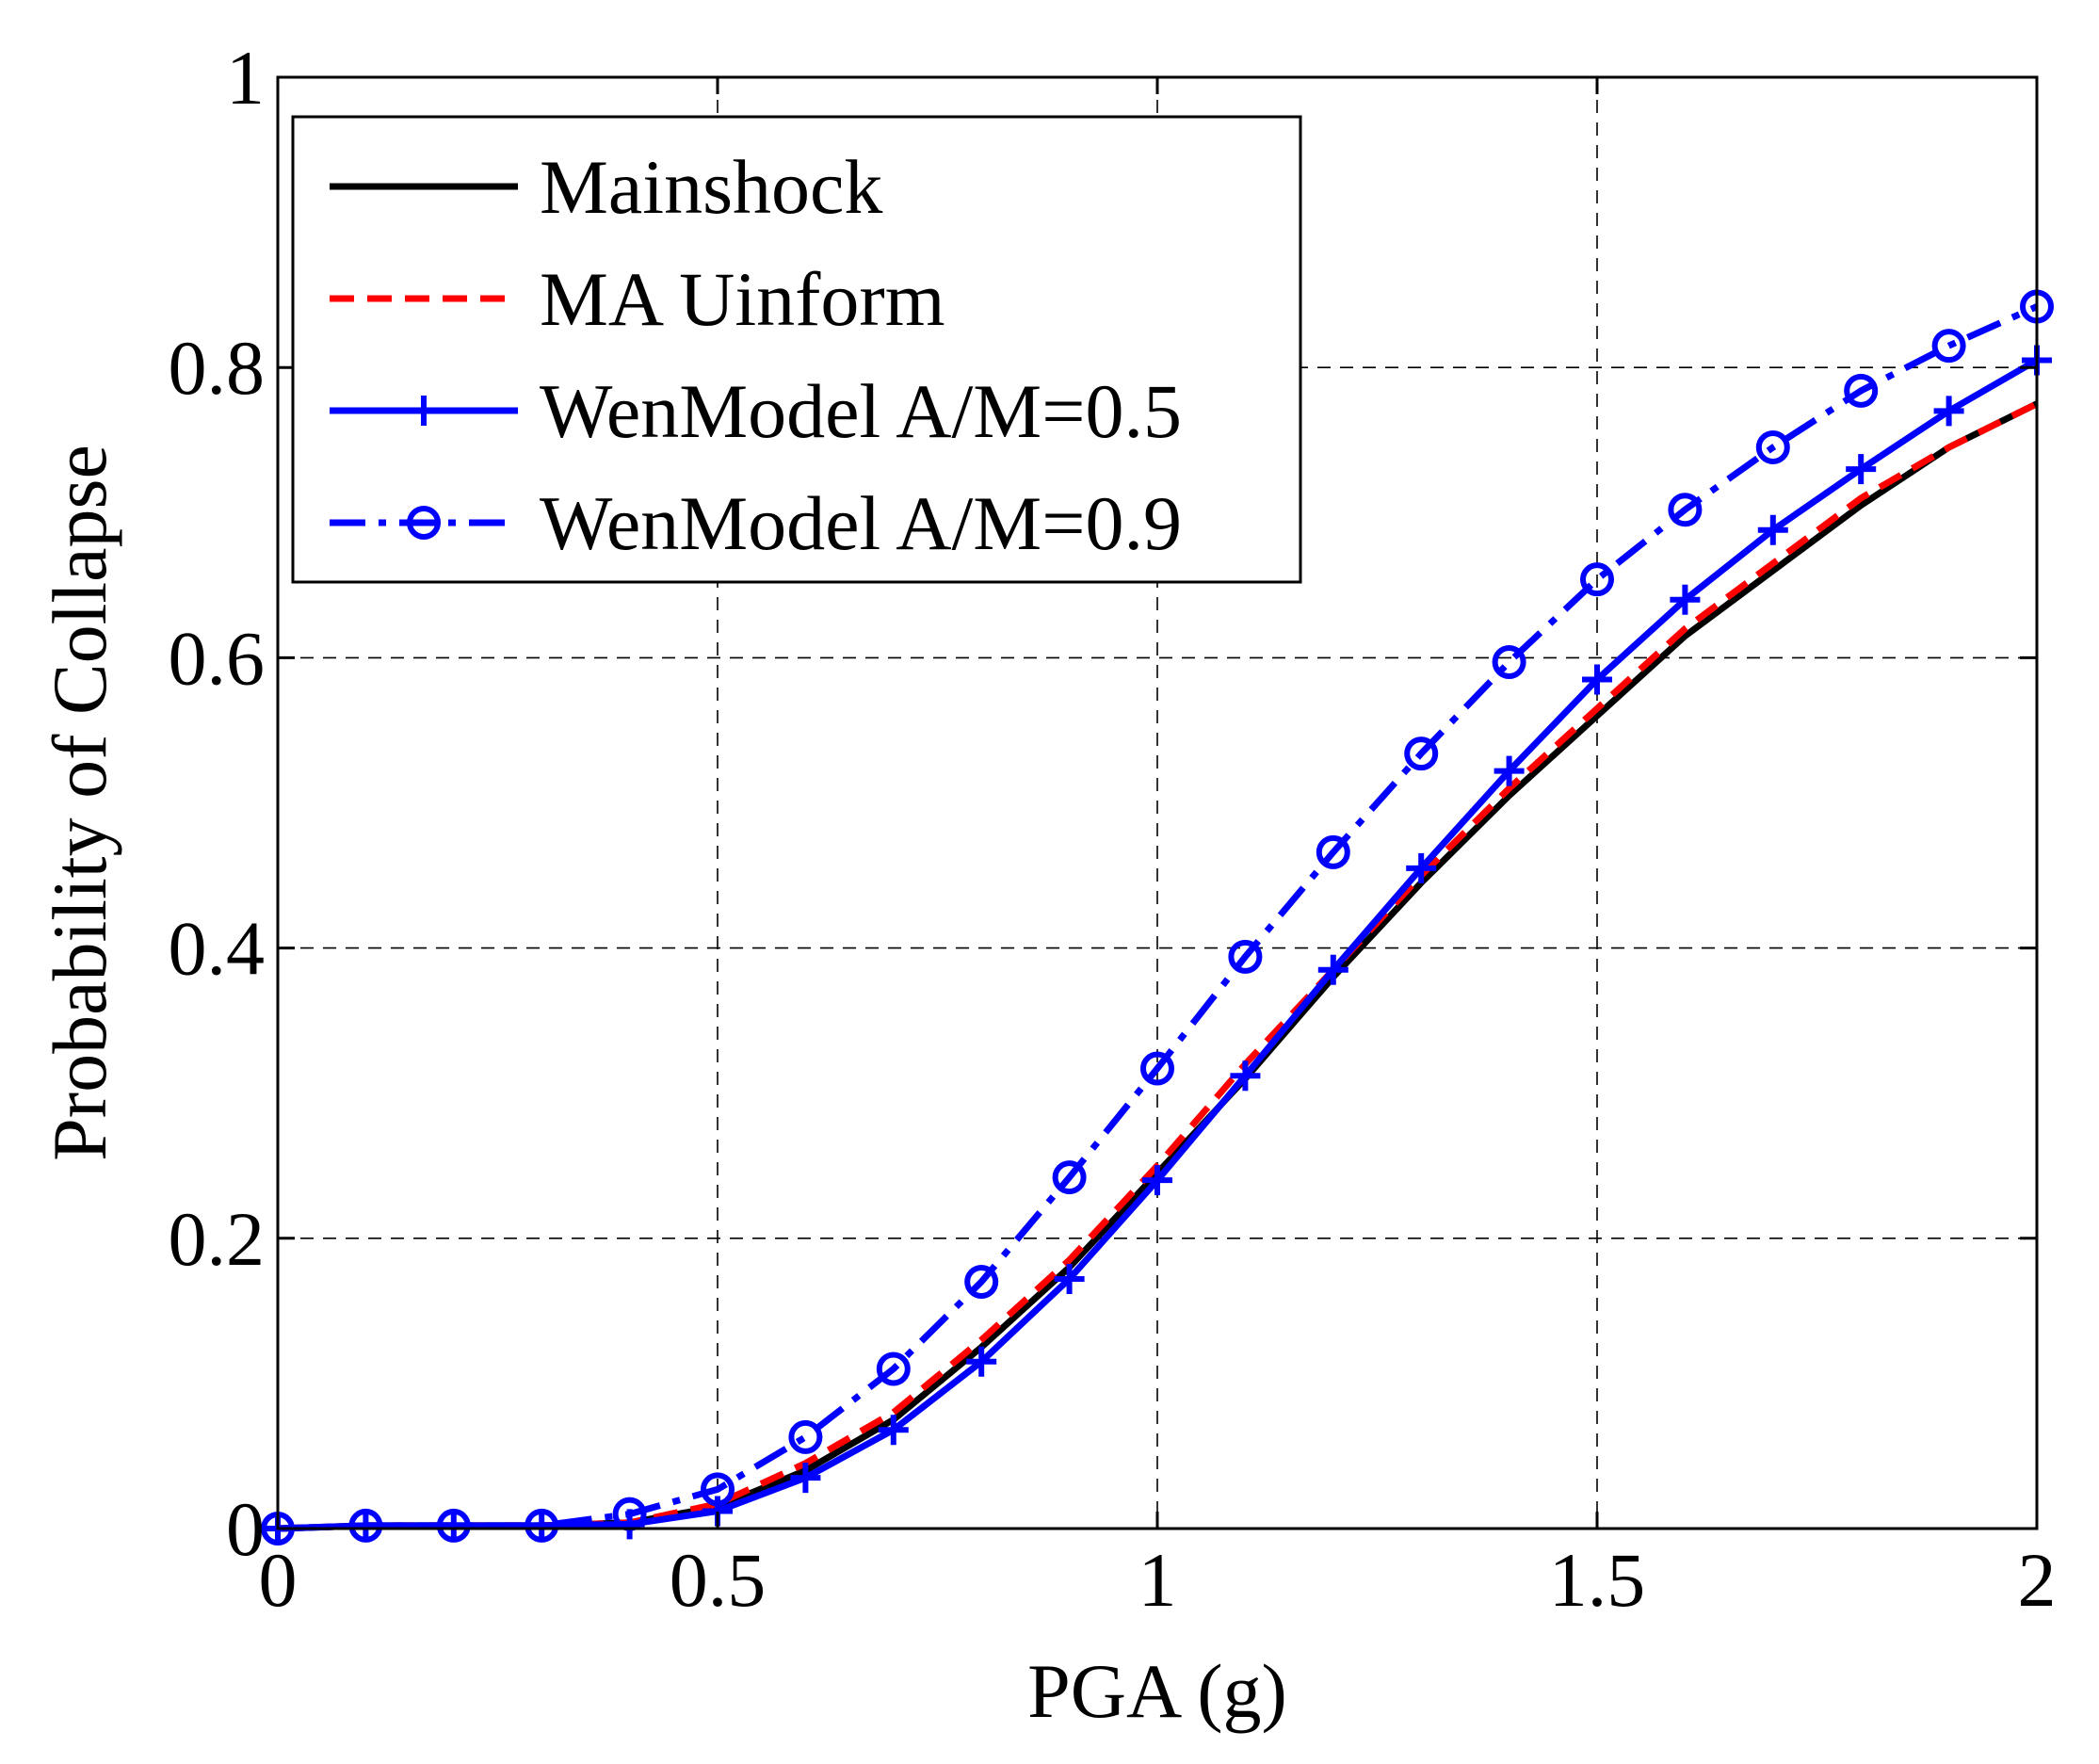  I want to click on legend-entry-1: MA Uinform, so click(637, 299).